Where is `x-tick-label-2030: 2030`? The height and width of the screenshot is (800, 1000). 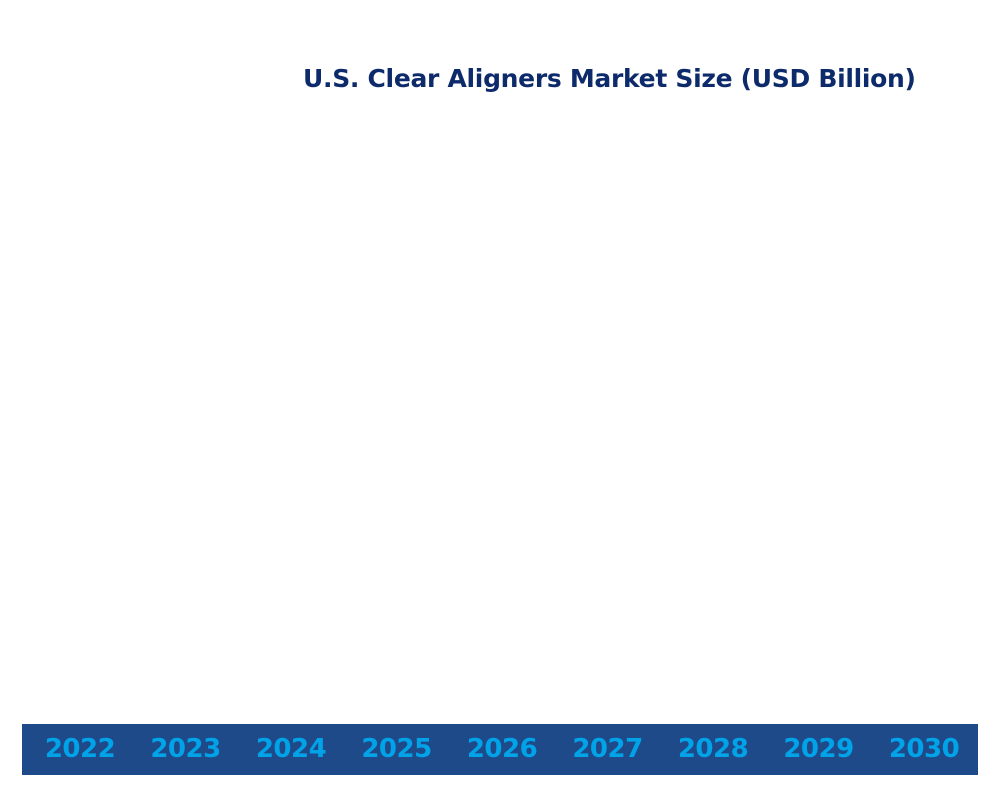 x-tick-label-2030: 2030 is located at coordinates (924, 749).